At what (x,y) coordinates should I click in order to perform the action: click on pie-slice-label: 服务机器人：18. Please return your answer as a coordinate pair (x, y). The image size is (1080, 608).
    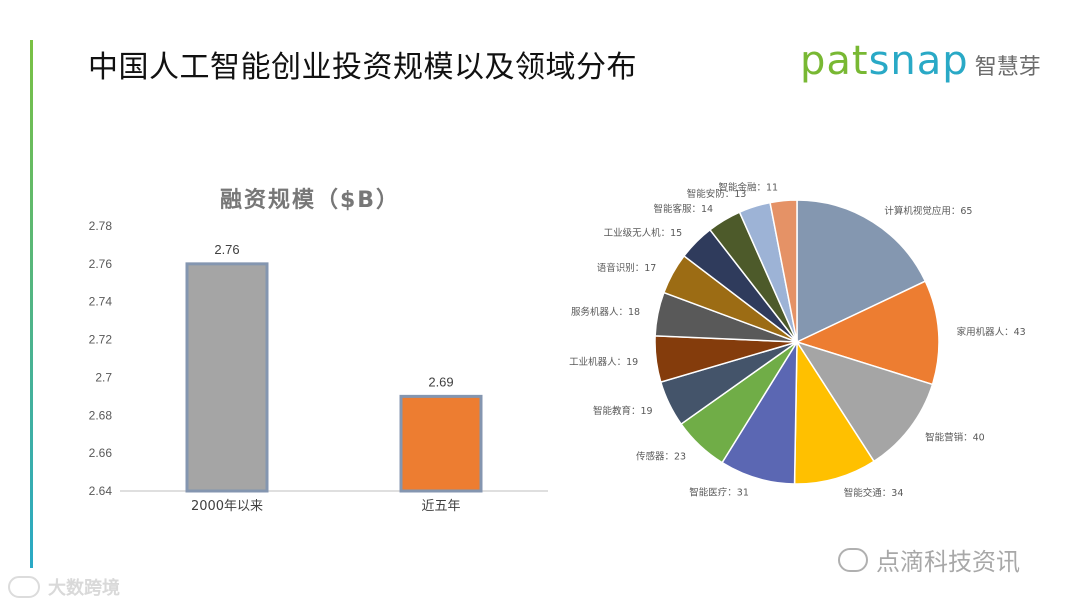
    Looking at the image, I should click on (605, 312).